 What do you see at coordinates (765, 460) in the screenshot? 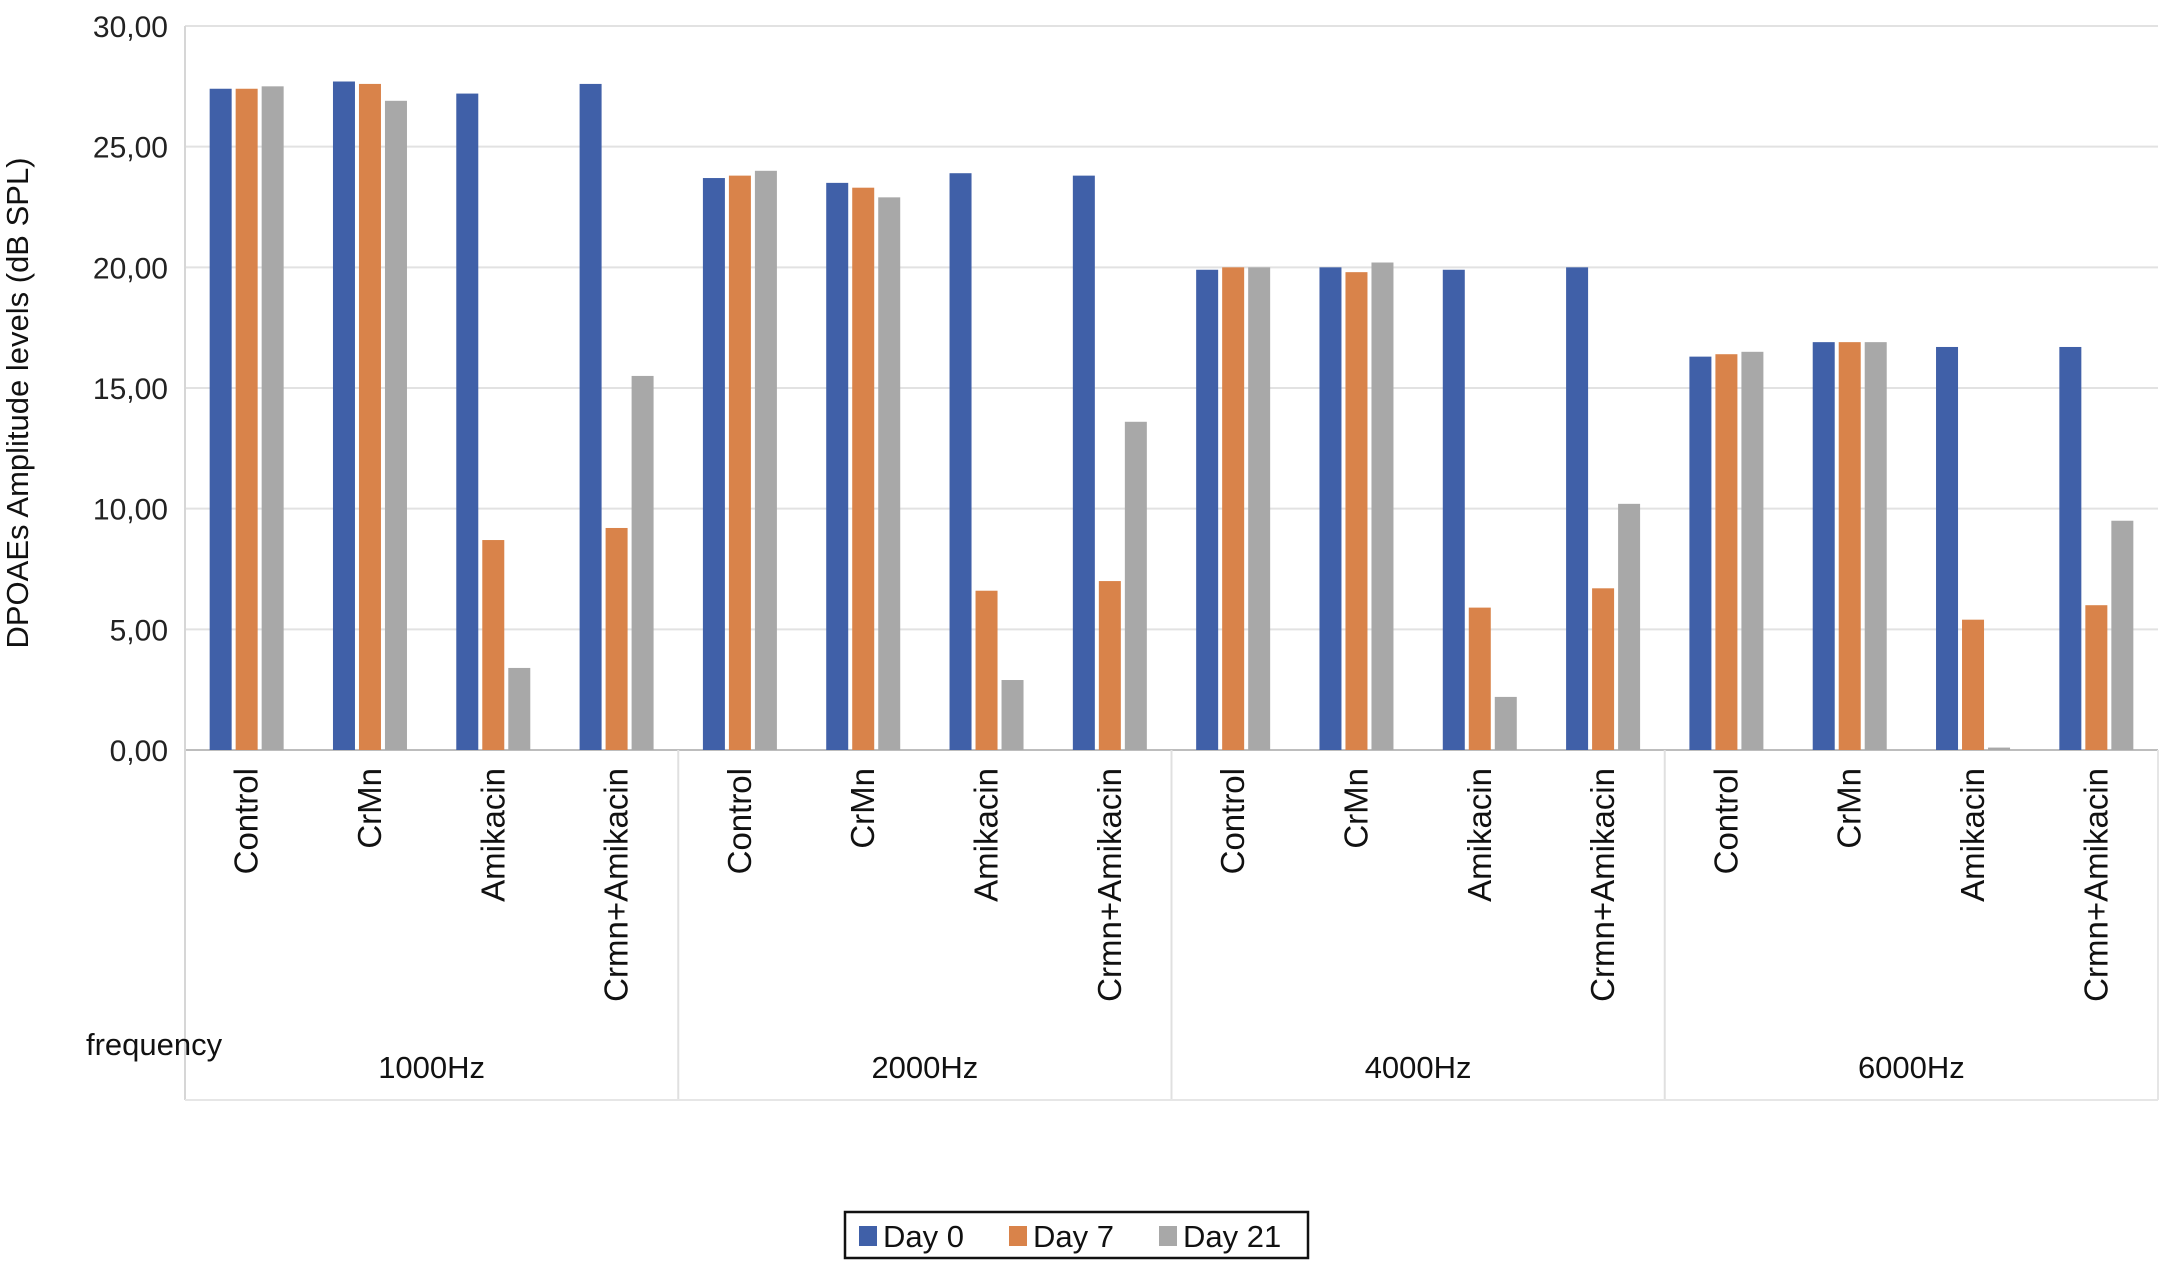
I see `bar-day-21-2000hz-control` at bounding box center [765, 460].